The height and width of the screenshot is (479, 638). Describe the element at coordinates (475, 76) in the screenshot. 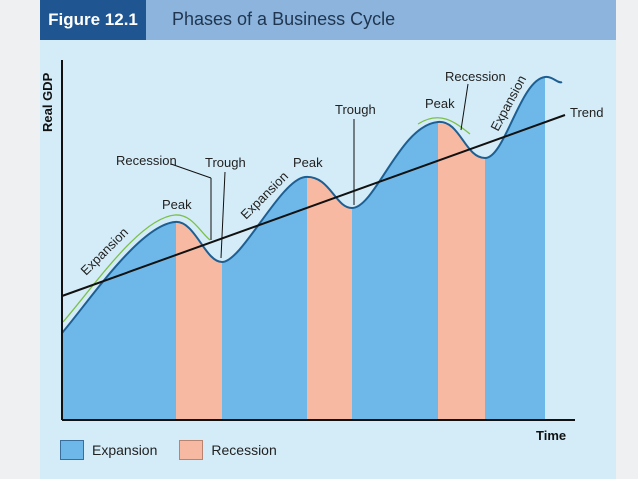

I see `label-recession-2: Recession` at that location.